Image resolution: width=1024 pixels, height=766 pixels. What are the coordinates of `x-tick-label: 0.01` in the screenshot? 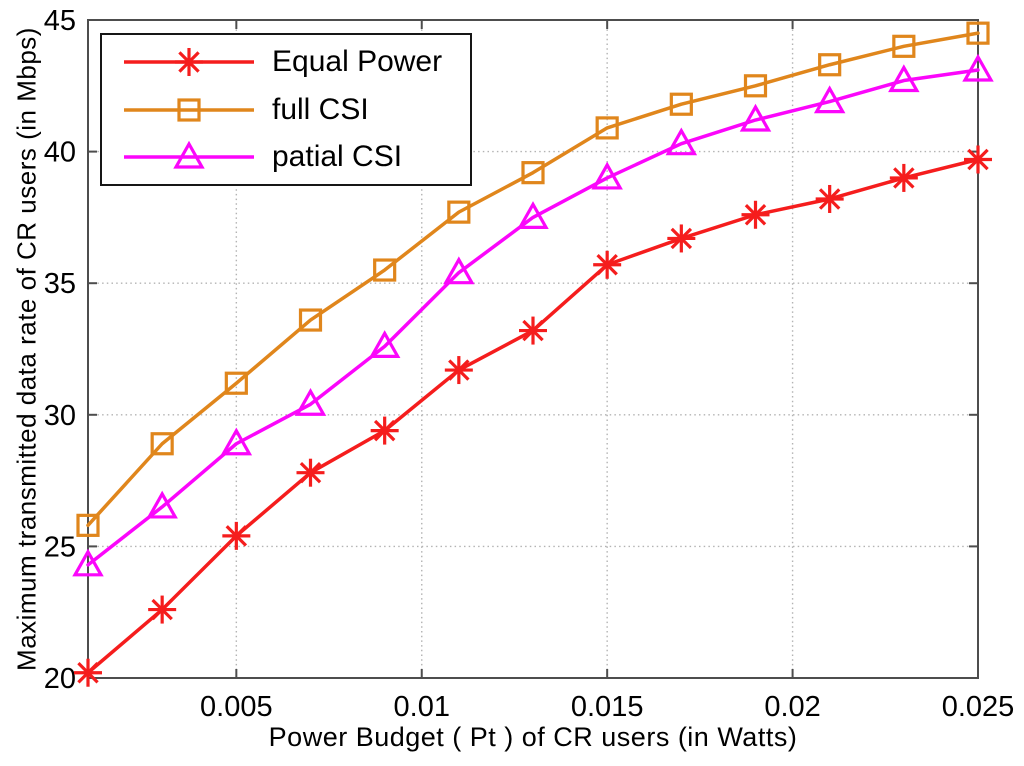 It's located at (422, 707).